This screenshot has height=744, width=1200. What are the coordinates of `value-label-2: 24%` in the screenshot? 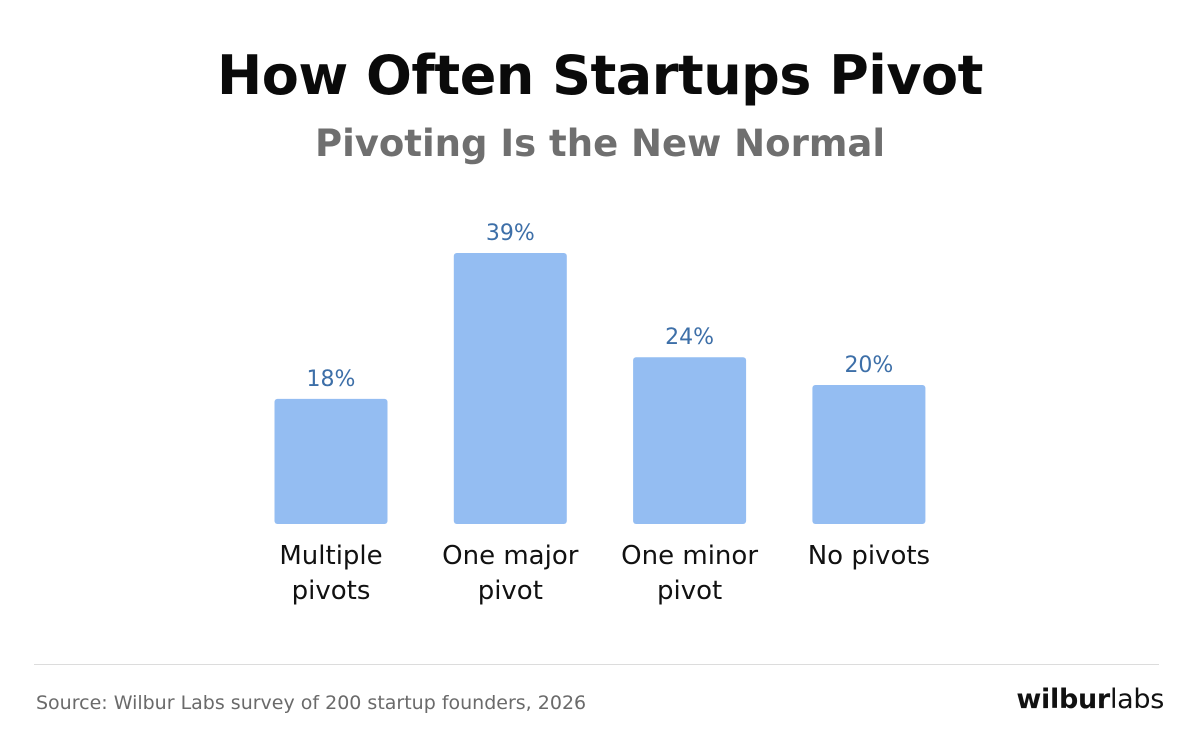 It's located at (689, 337).